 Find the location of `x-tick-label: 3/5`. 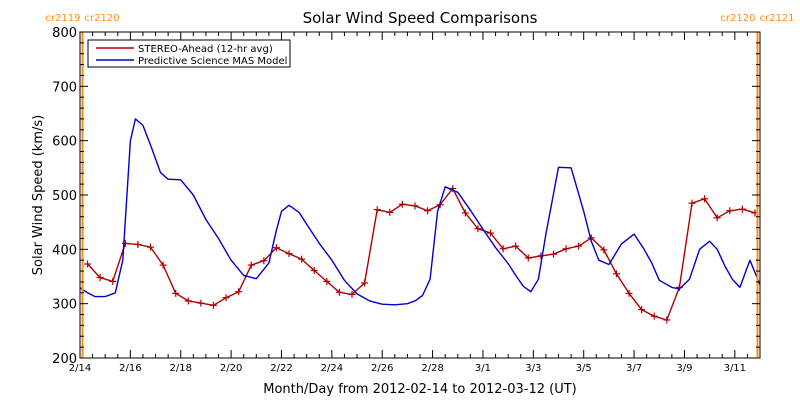

x-tick-label: 3/5 is located at coordinates (584, 368).